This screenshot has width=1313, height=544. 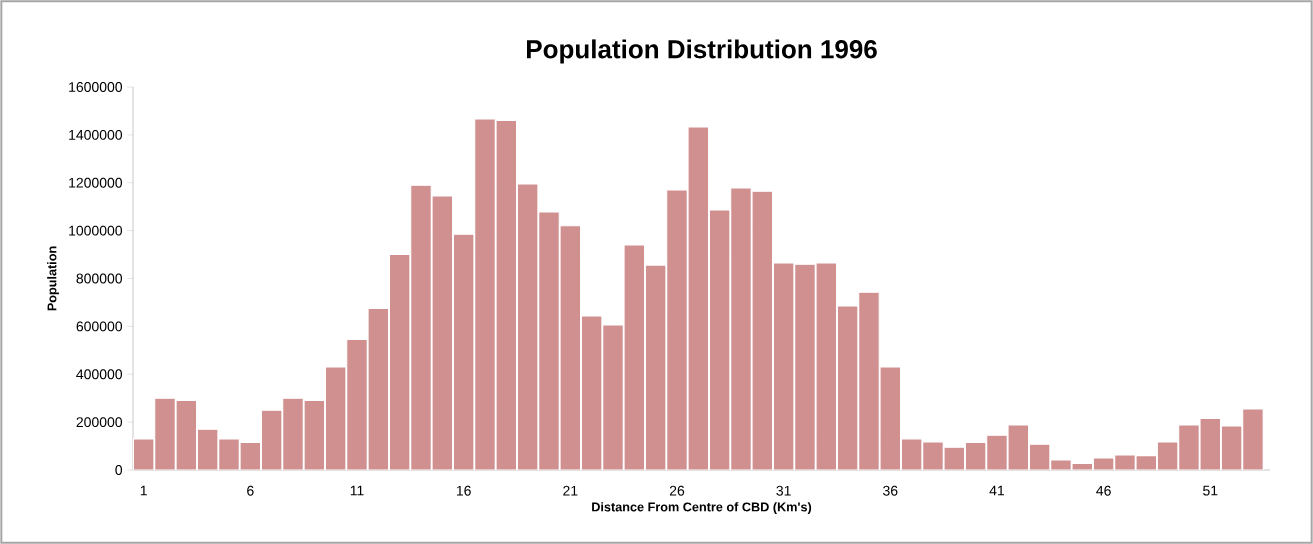 I want to click on x-tick-label: 26, so click(x=677, y=490).